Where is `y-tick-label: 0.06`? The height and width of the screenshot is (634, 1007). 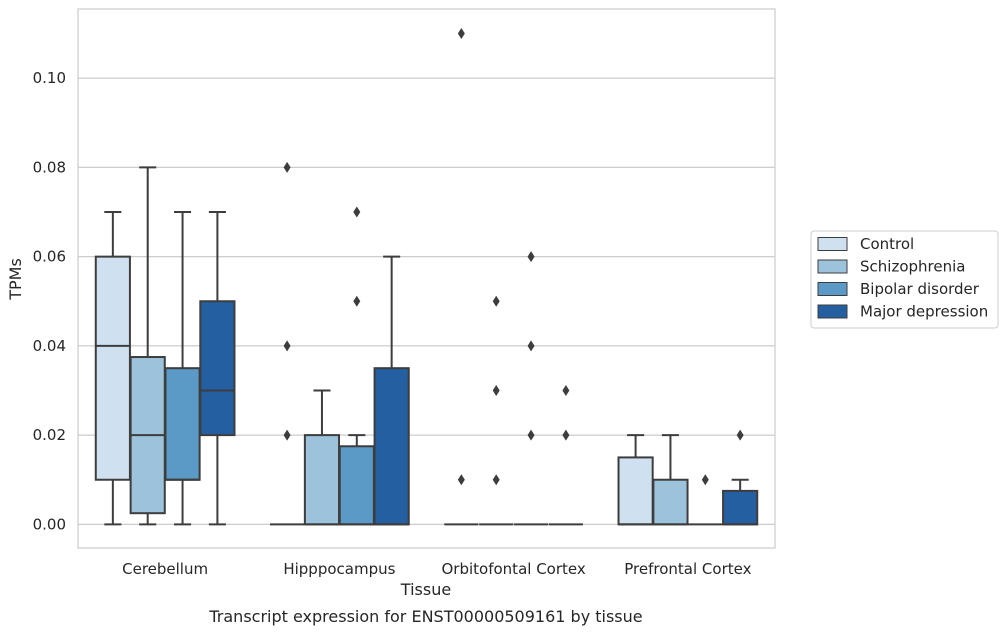 y-tick-label: 0.06 is located at coordinates (49, 257).